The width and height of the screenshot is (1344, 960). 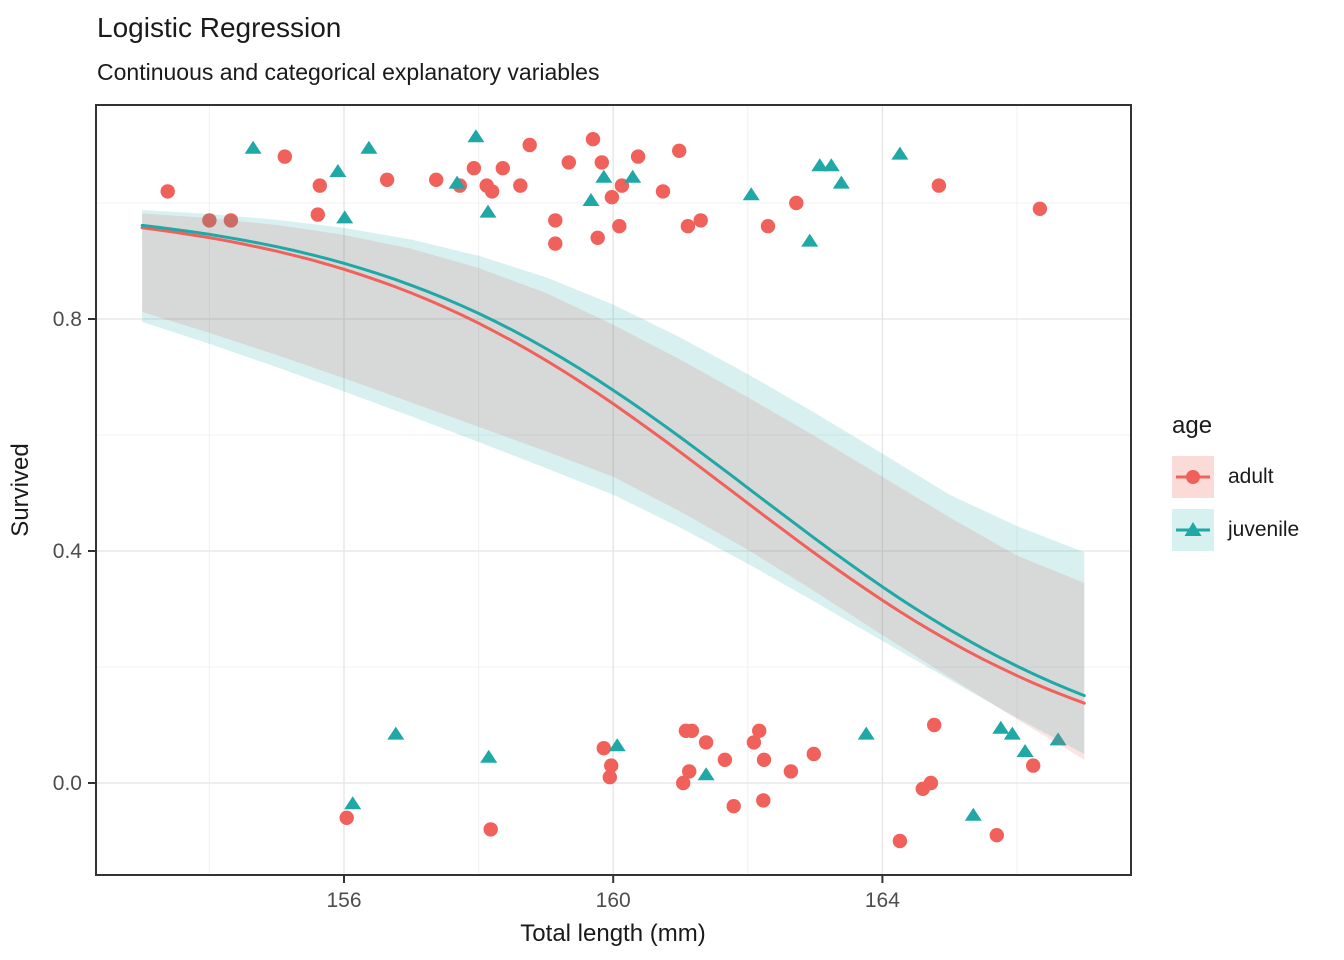 What do you see at coordinates (612, 933) in the screenshot?
I see `x-axis-title: Total length (mm)` at bounding box center [612, 933].